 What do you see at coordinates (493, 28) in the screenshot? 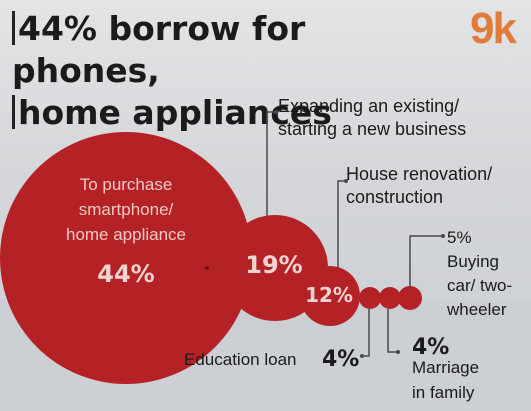
I see `publisher-logo: 9k` at bounding box center [493, 28].